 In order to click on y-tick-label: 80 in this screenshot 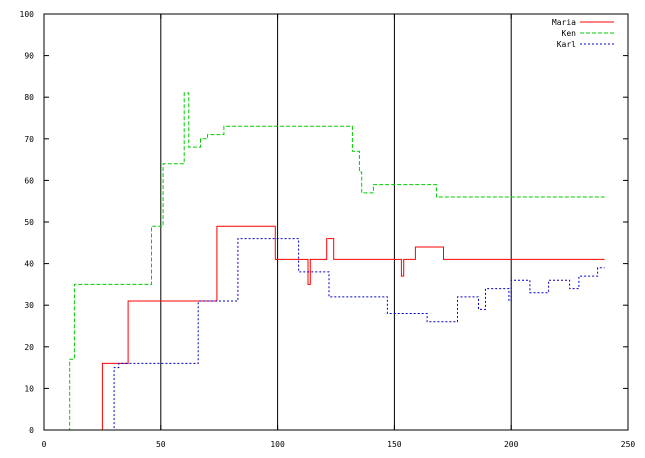, I will do `click(29, 97)`.